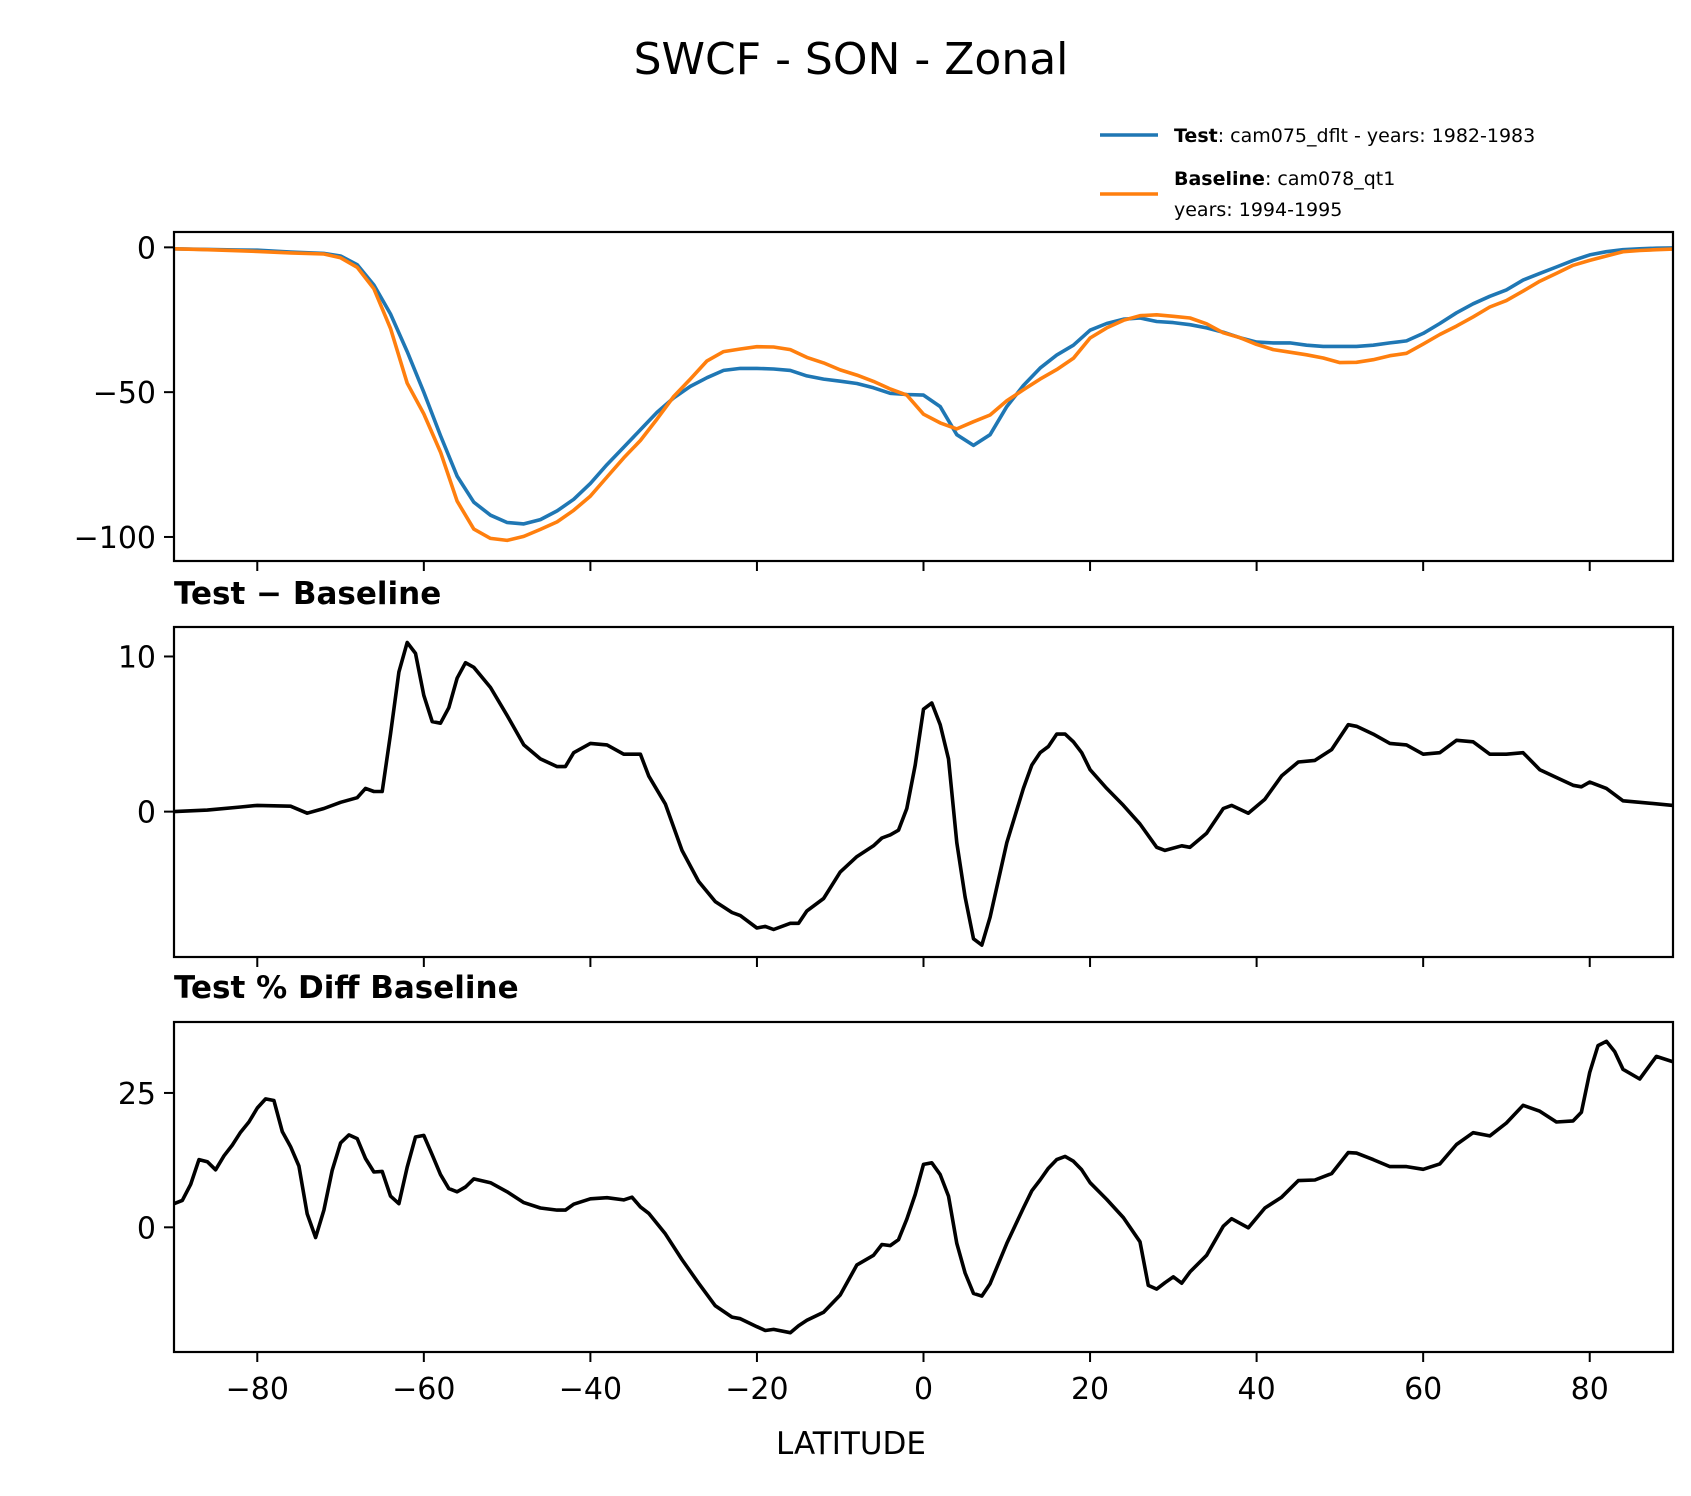 The width and height of the screenshot is (1691, 1496). Describe the element at coordinates (1258, 210) in the screenshot. I see `legend-label-baseline-years: years: 1994-1995` at that location.